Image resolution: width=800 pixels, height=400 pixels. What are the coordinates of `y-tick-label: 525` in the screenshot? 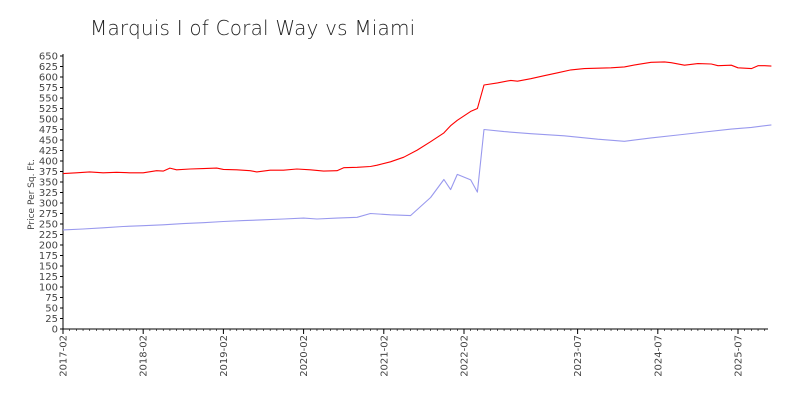 It's located at (48, 109).